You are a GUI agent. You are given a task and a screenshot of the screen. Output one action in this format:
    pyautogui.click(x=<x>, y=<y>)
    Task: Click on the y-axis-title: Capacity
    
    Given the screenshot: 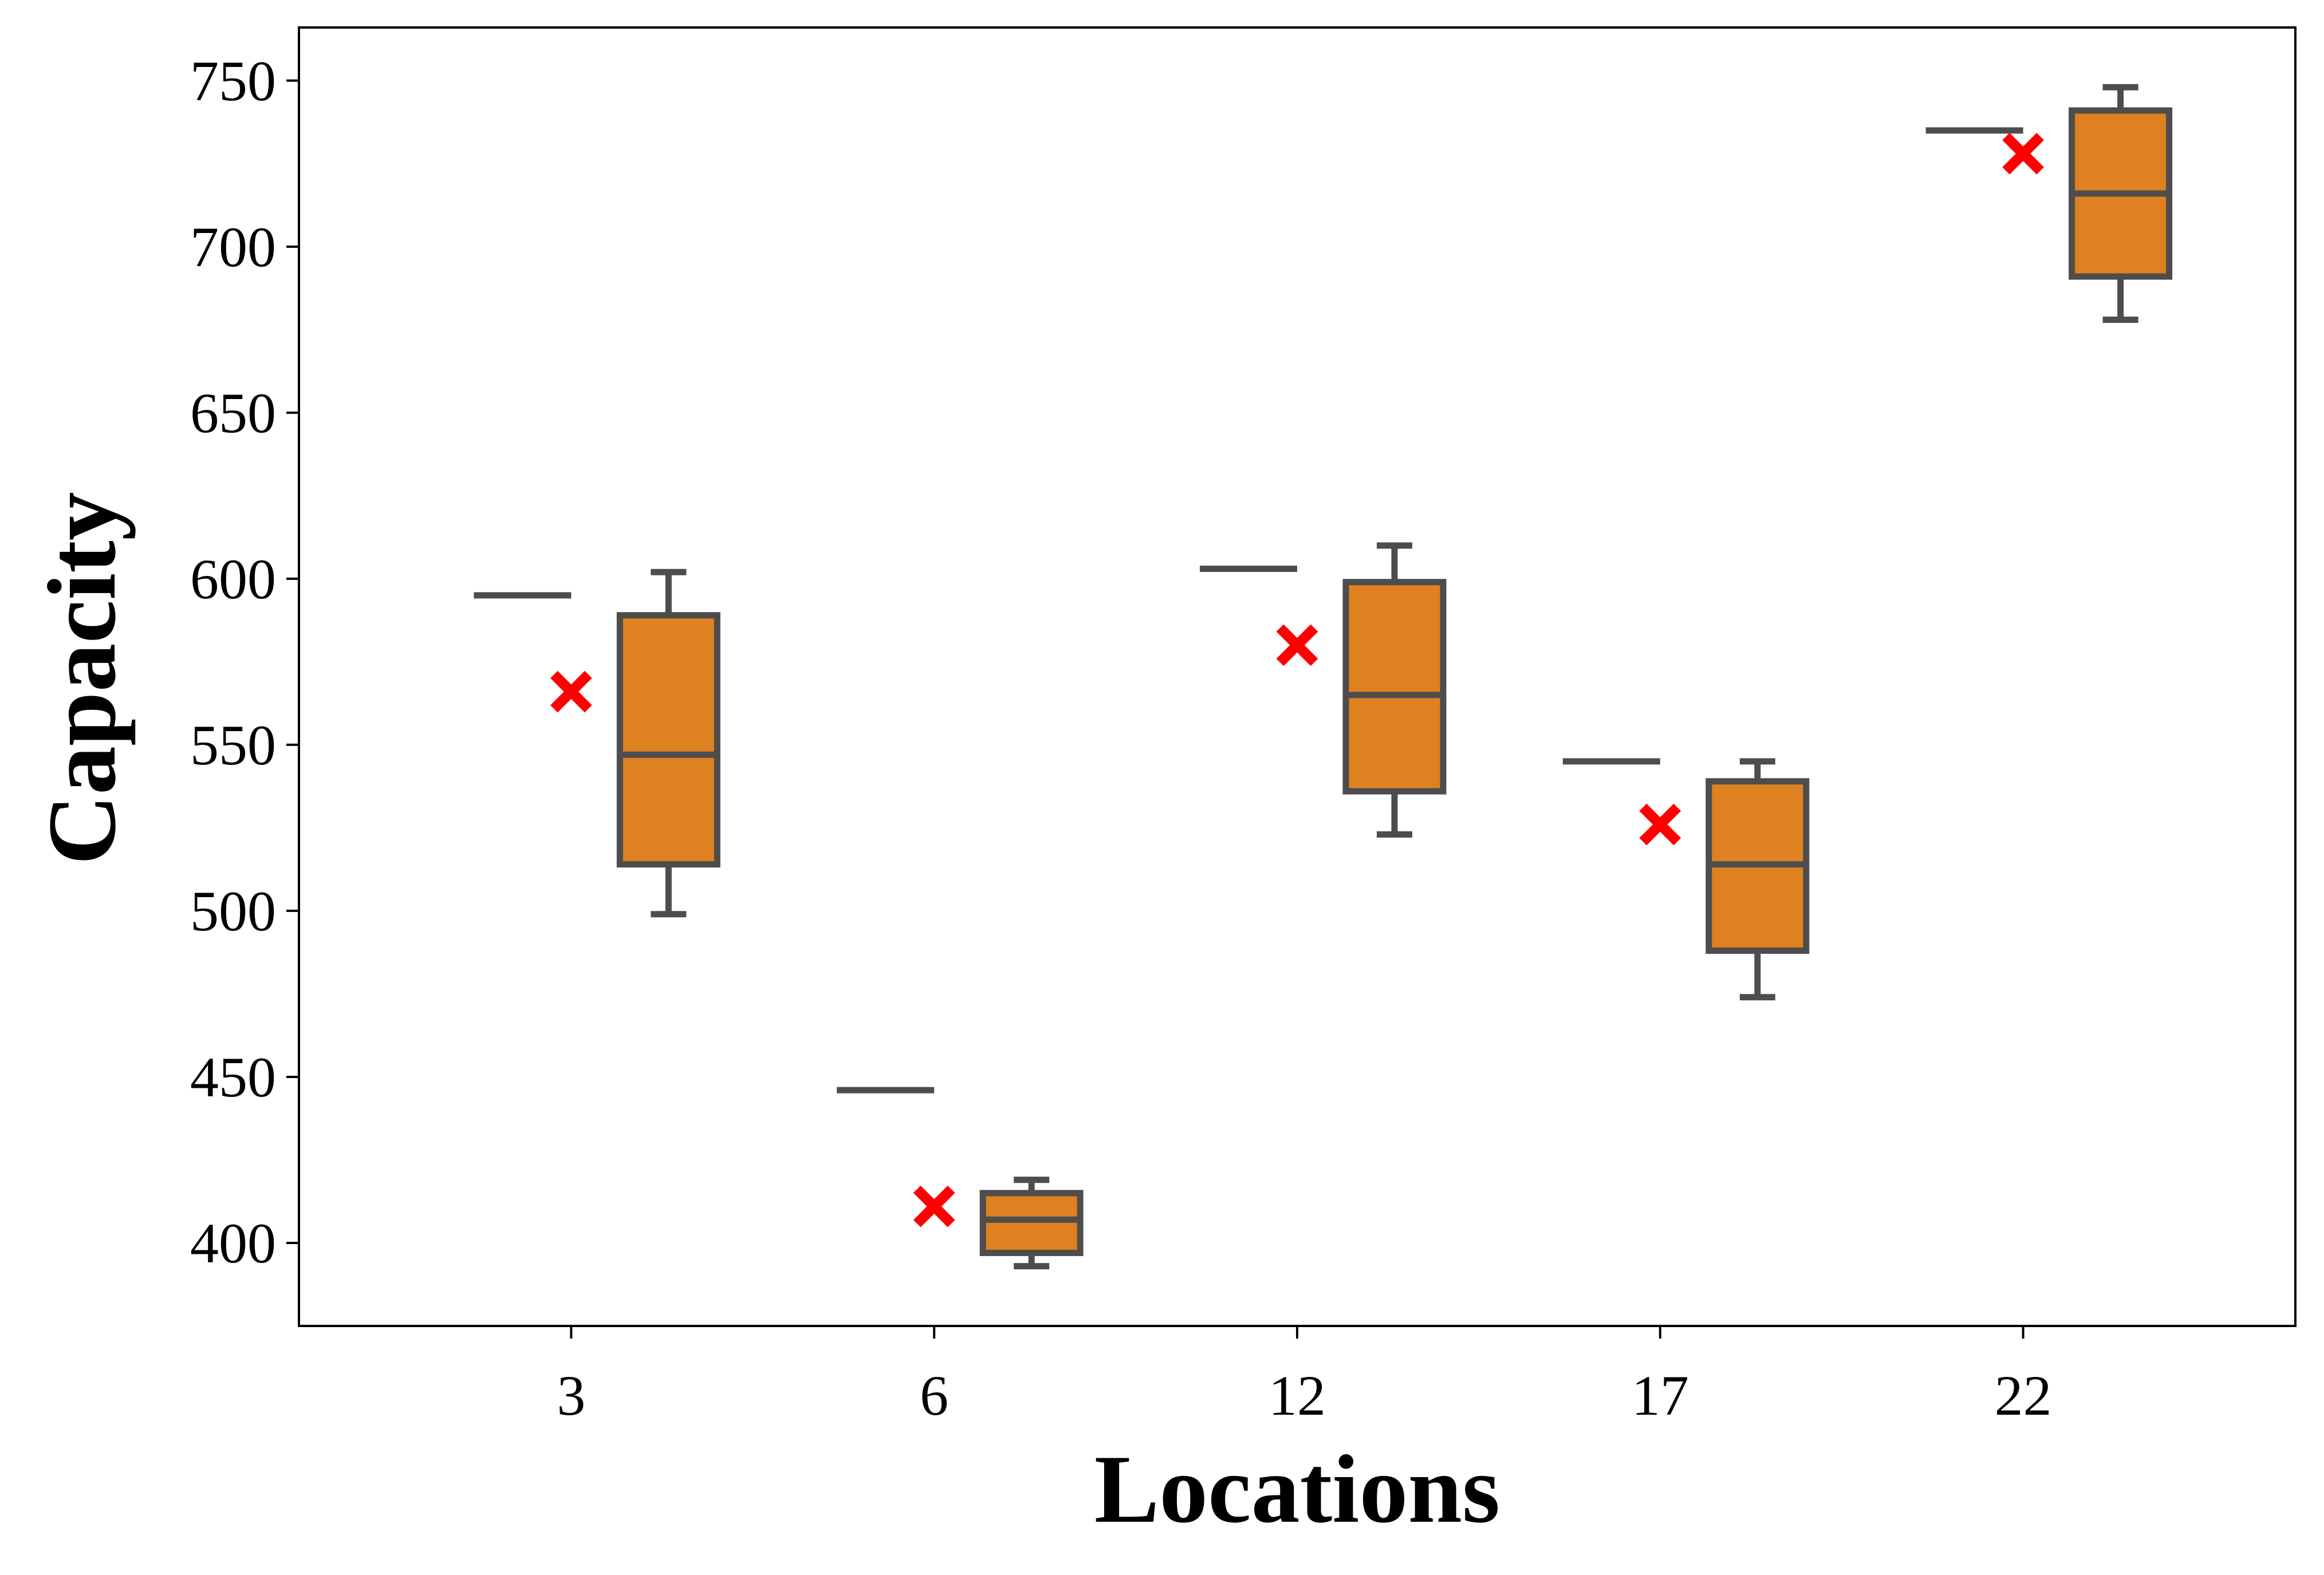 What is the action you would take?
    pyautogui.click(x=82, y=678)
    